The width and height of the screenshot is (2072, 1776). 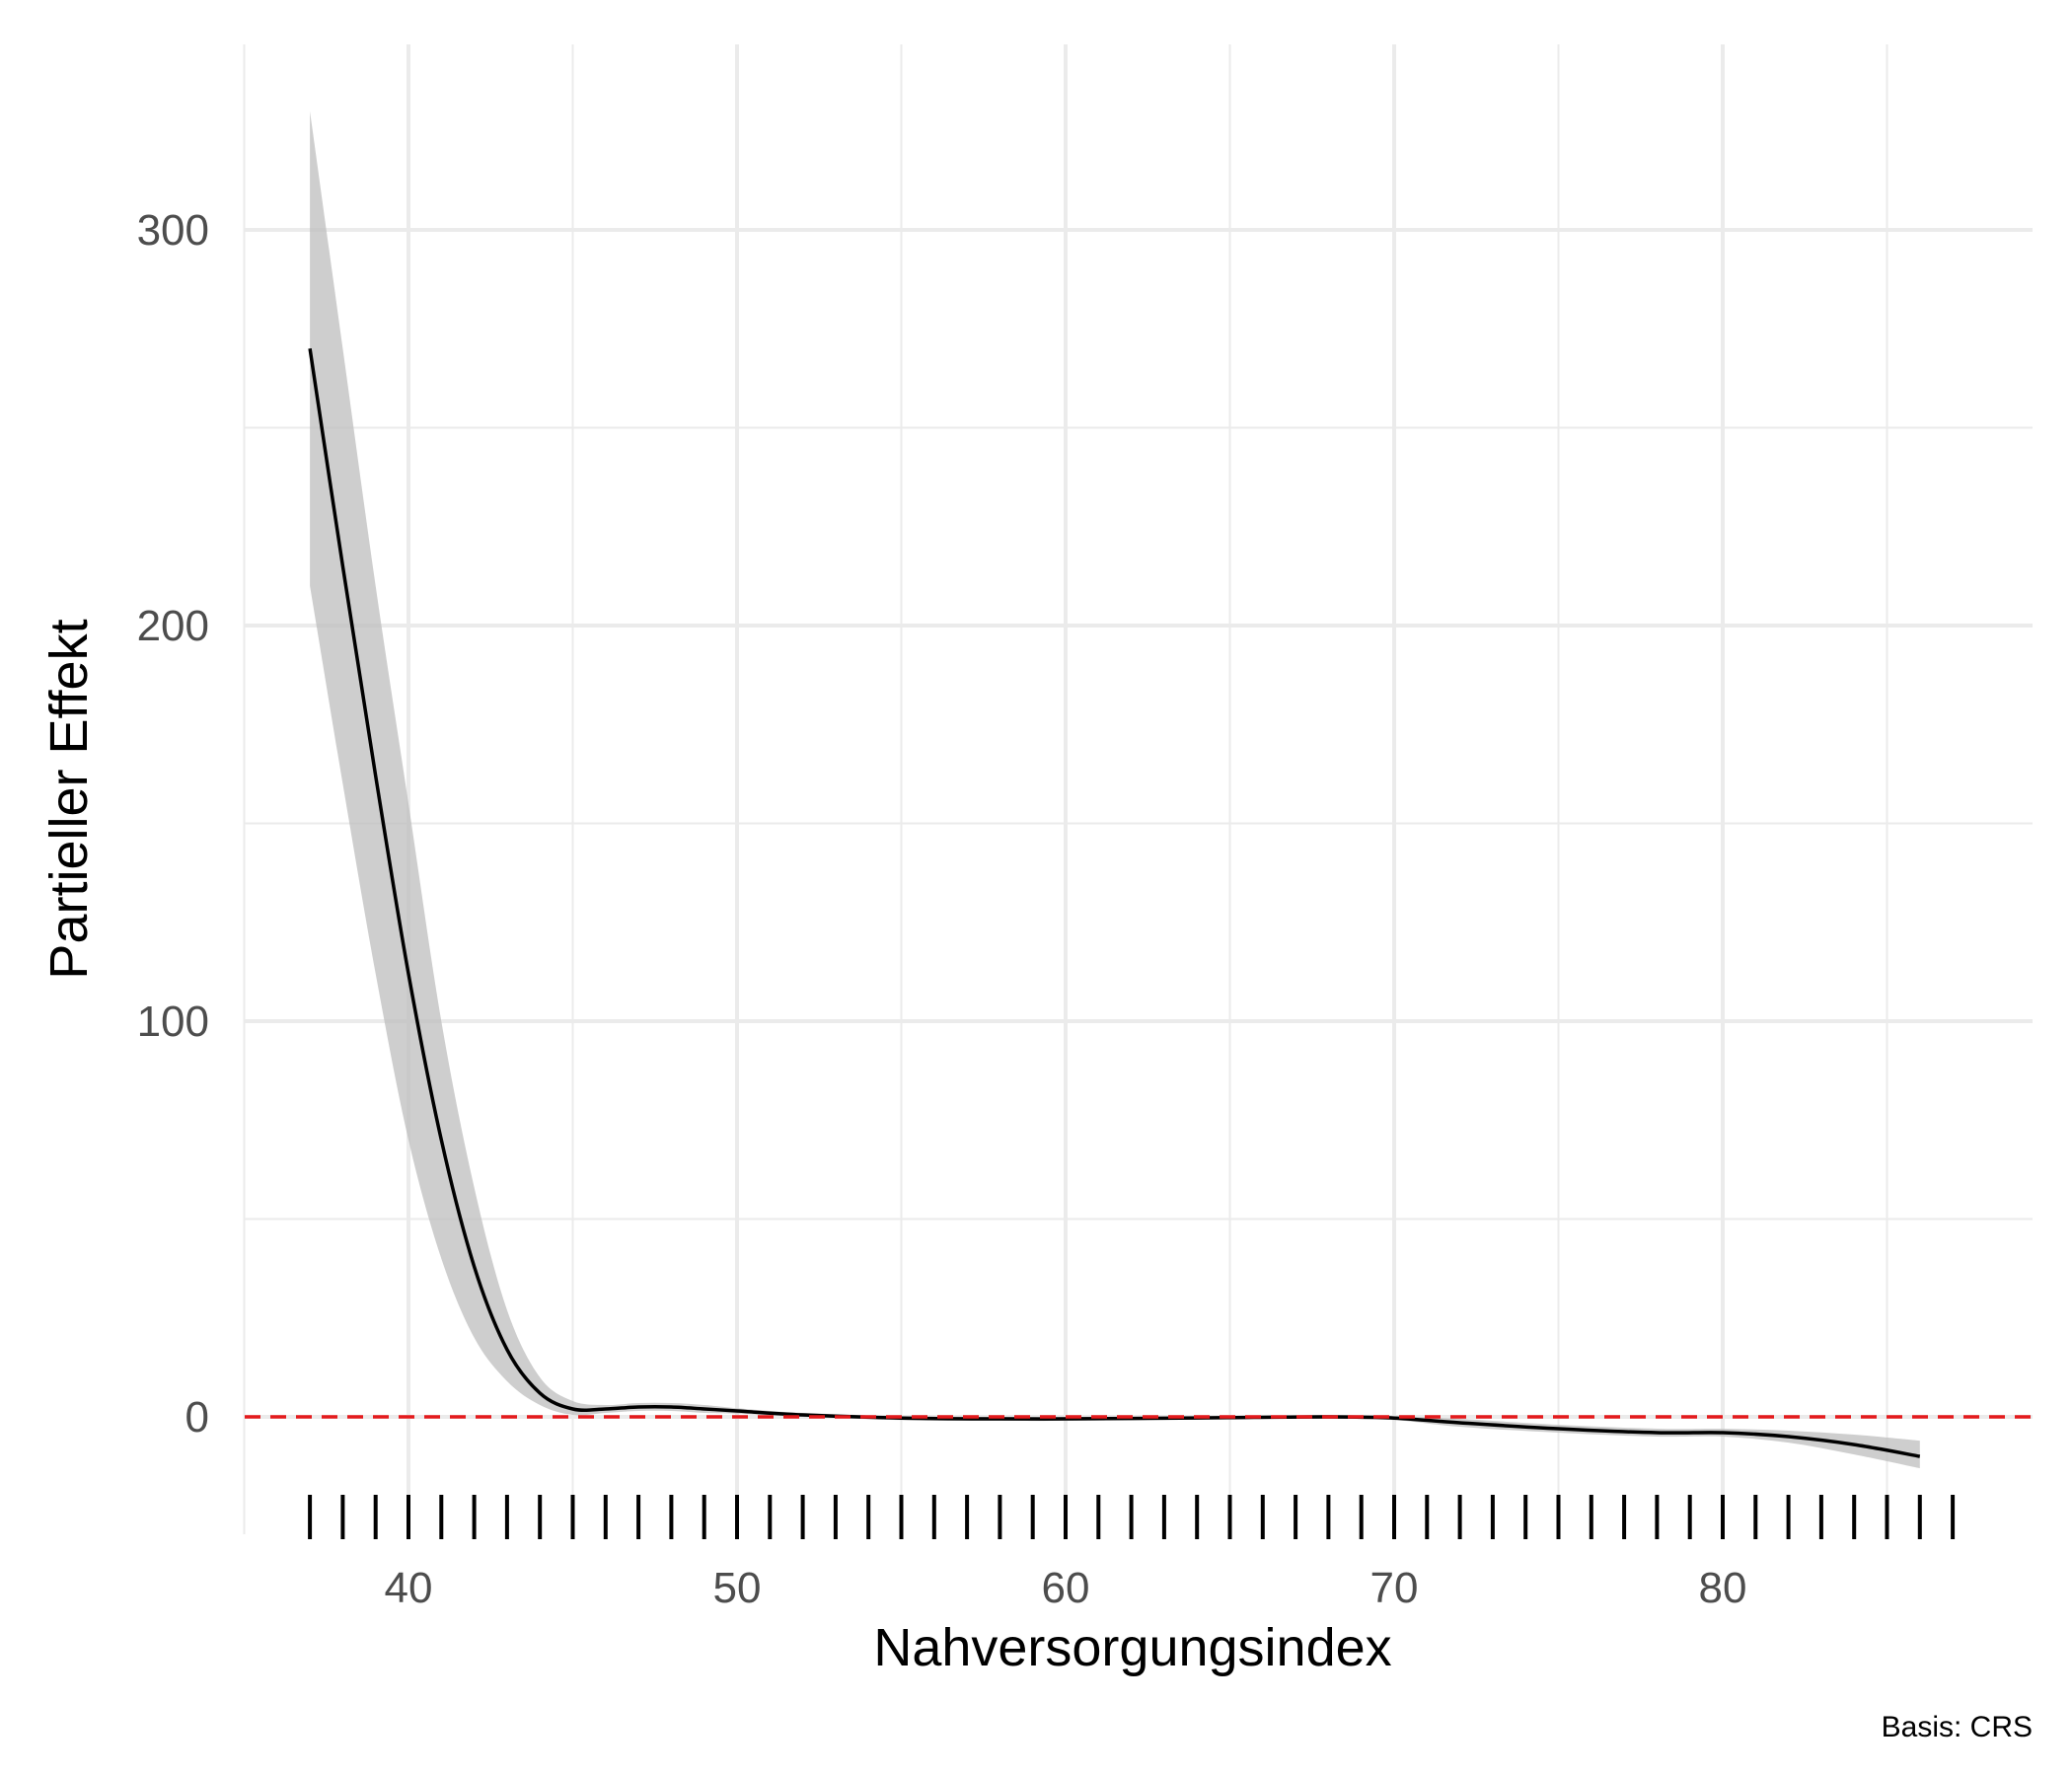 I want to click on x-tick-label: 40, so click(x=409, y=1588).